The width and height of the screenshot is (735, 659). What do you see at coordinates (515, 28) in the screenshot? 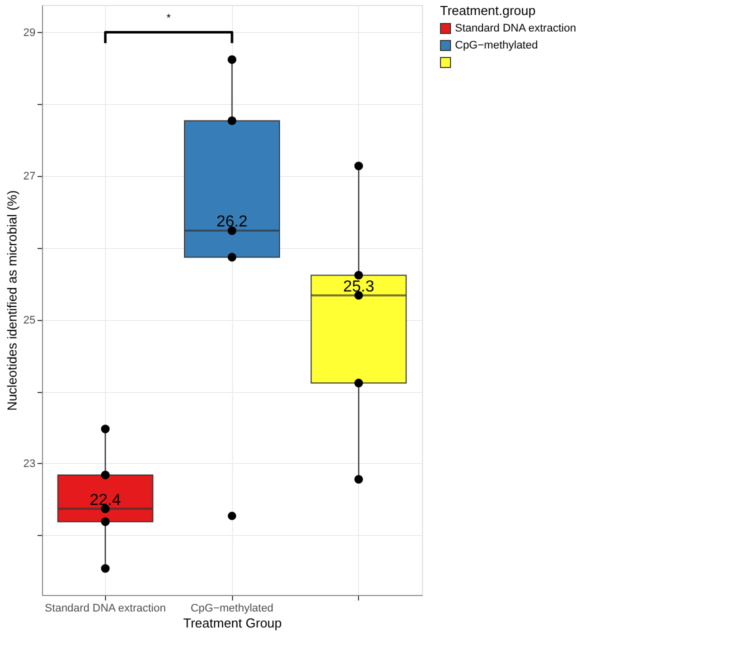
I see `legend-label: Standard DNA extraction` at bounding box center [515, 28].